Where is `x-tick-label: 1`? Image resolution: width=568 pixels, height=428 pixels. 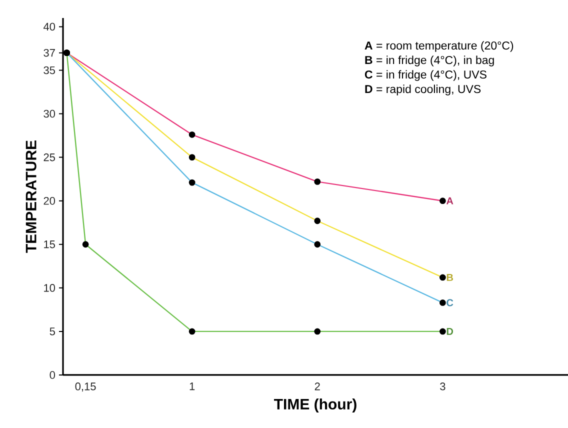
x-tick-label: 1 is located at coordinates (192, 386).